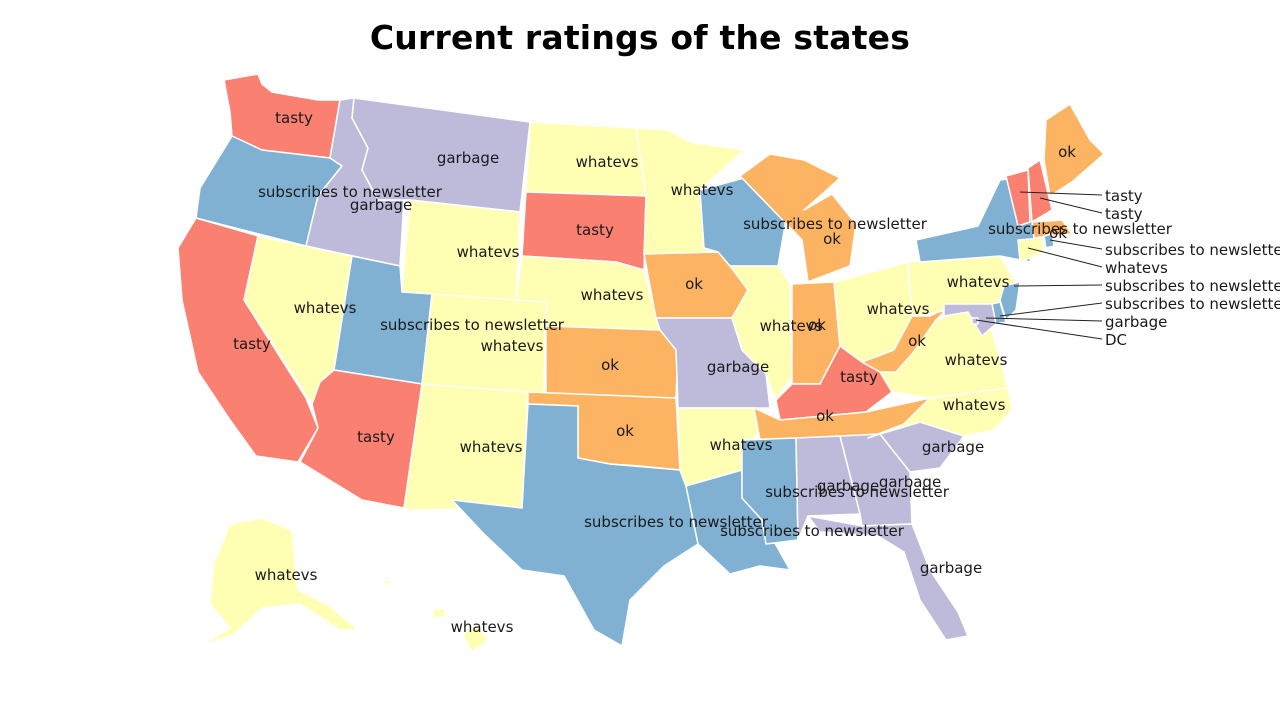 This screenshot has width=1280, height=720. I want to click on label-OK: ok, so click(625, 431).